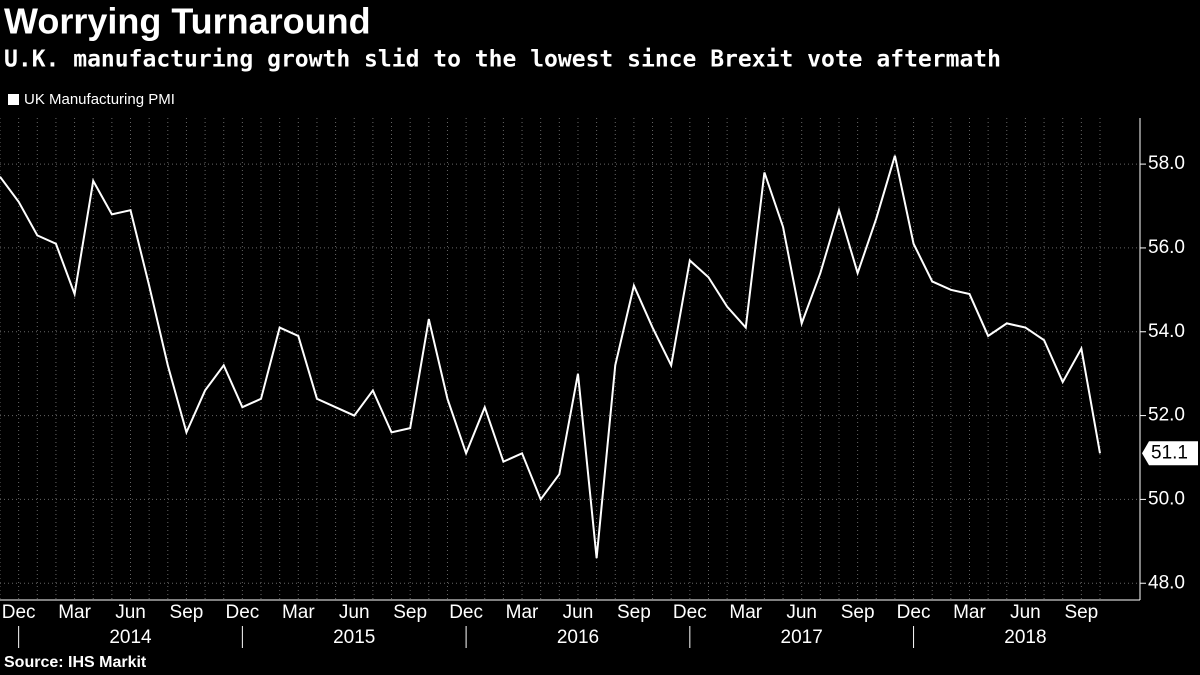 The image size is (1200, 675). I want to click on chart-title: Worrying Turnaround, so click(187, 21).